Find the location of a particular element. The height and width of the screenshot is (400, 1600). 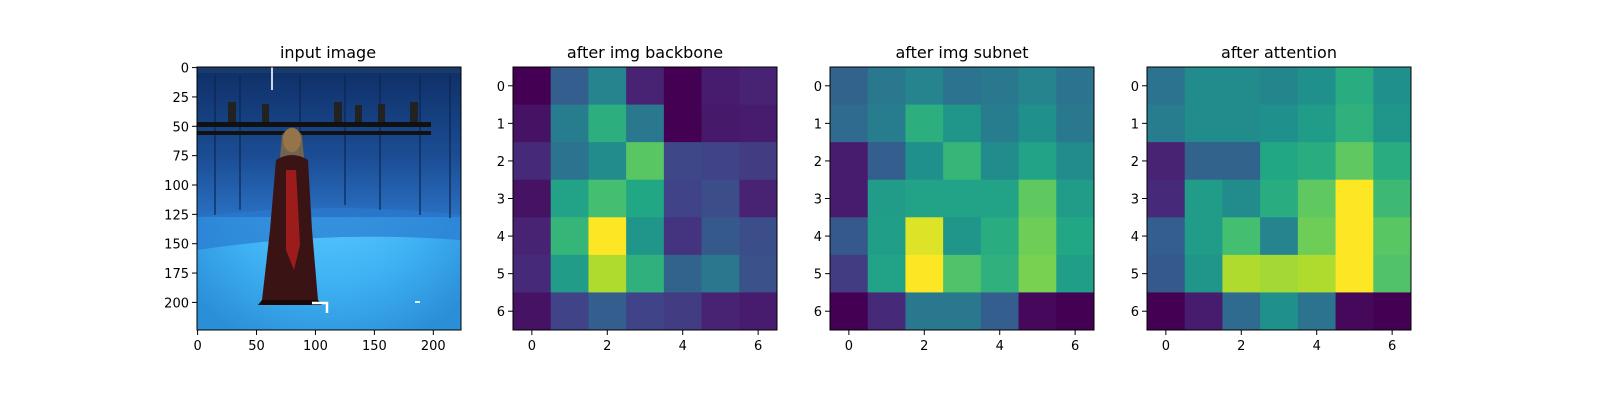

axes-frame is located at coordinates (329, 198).